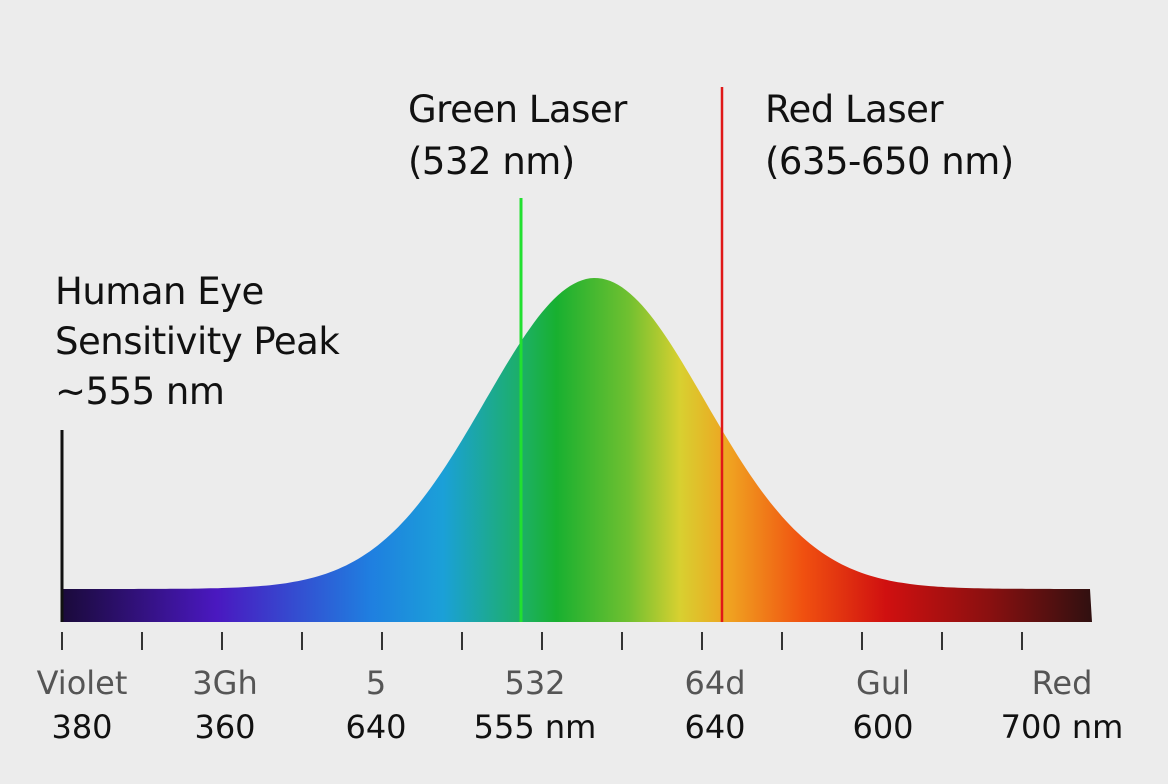  I want to click on axis-label: Violet, so click(82, 683).